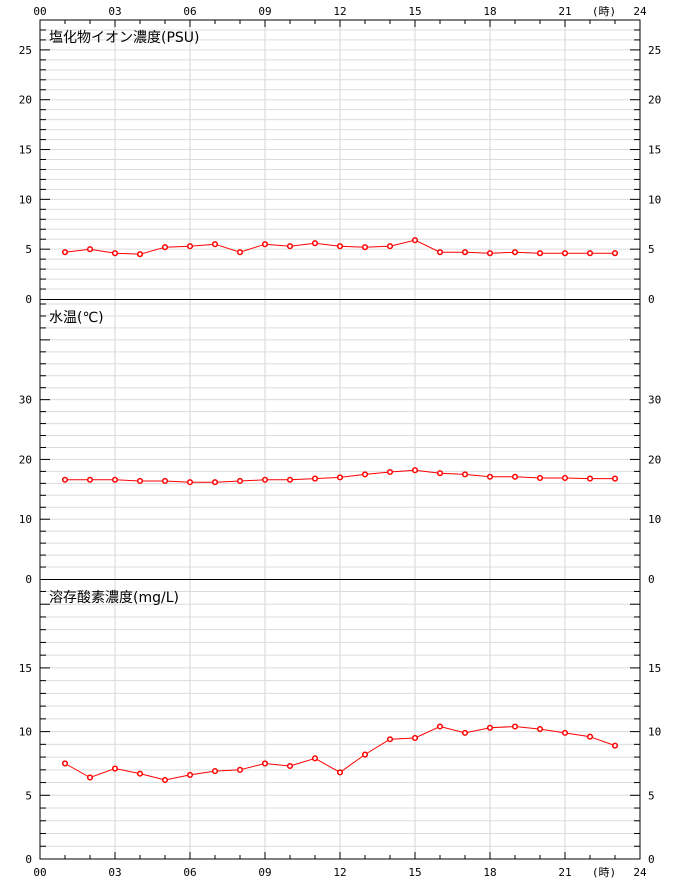 This screenshot has width=680, height=880. What do you see at coordinates (114, 872) in the screenshot?
I see `x-tick-label-bottom: 03` at bounding box center [114, 872].